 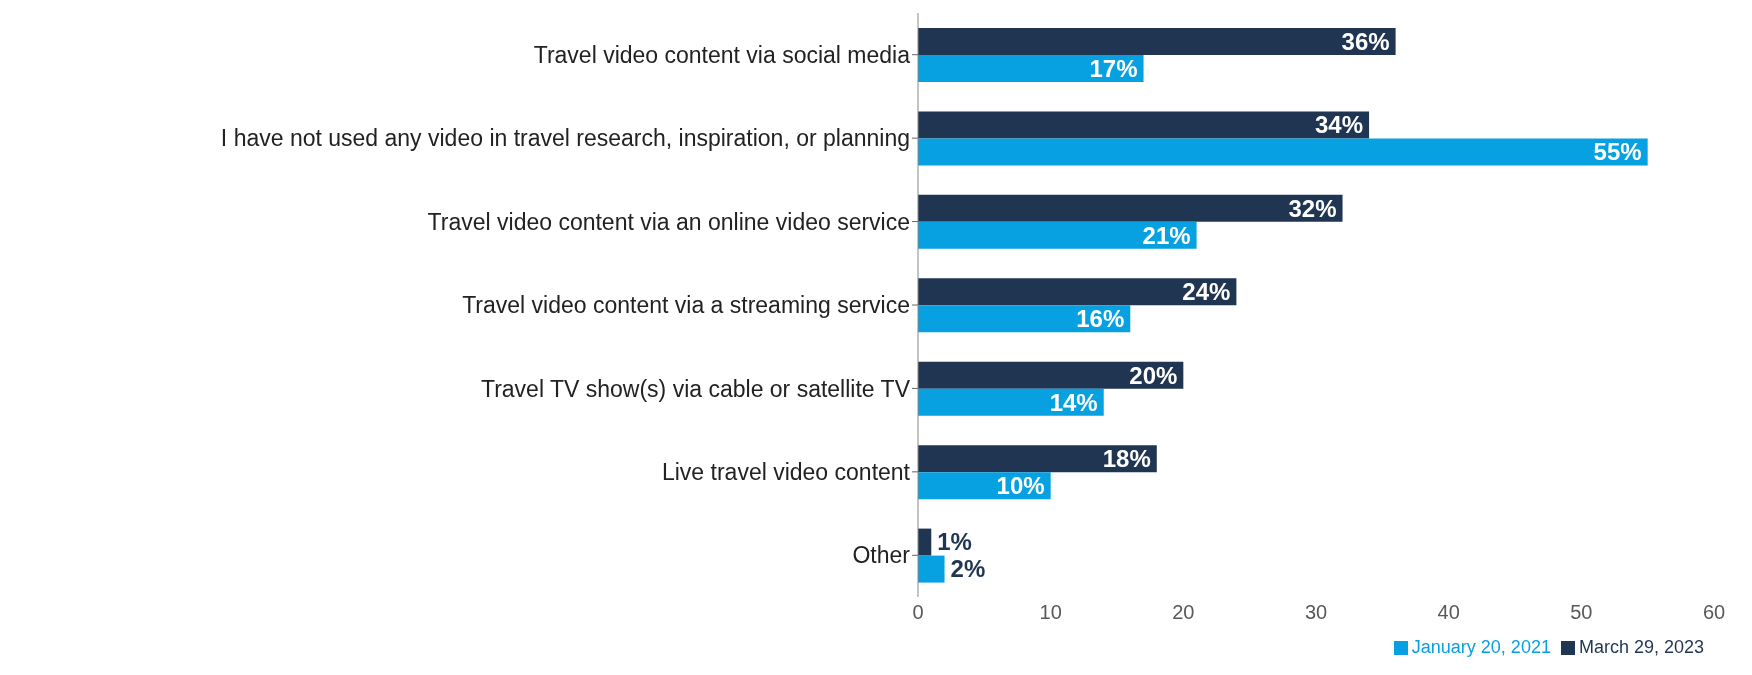 I want to click on data-label: 14%, so click(x=1073, y=402).